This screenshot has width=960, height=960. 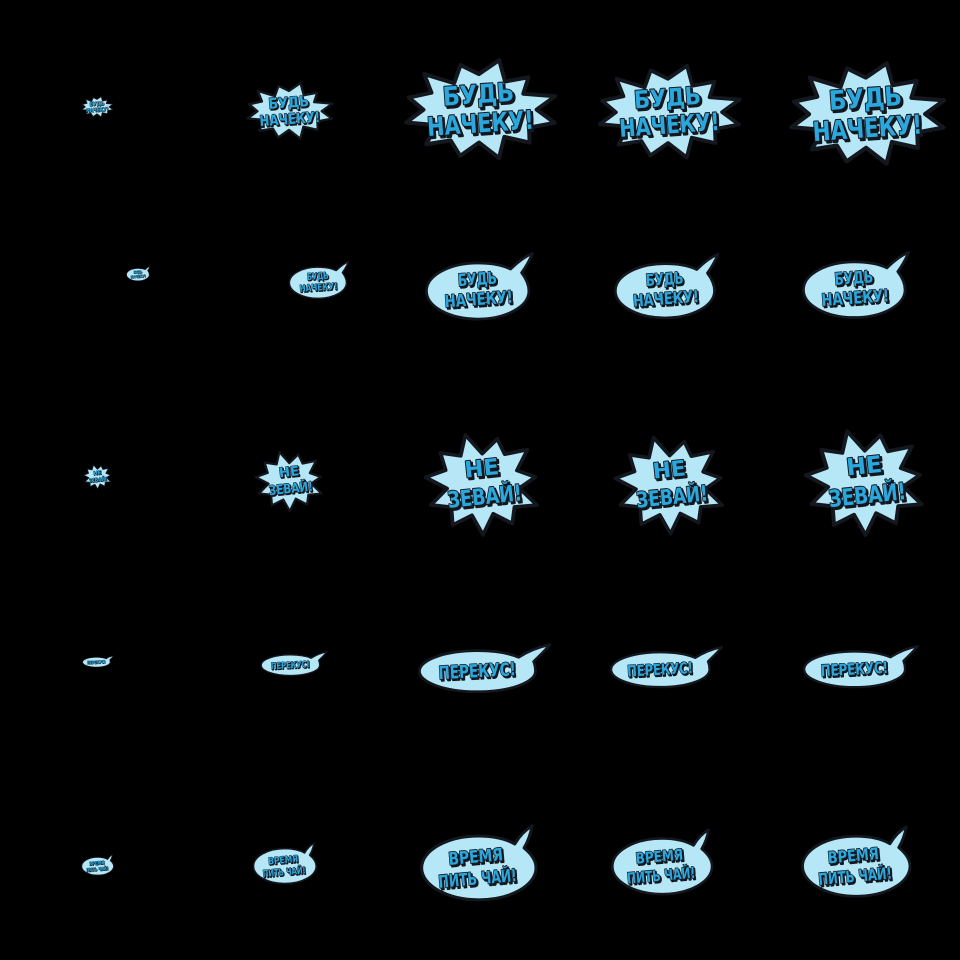 I want to click on sticker-vremya-pit-chay-cloud-size-3: ВРЕМЯ ПИТЬ ЧАЙ! ВРЕМЯ ПИТЬ ЧАЙ!, so click(x=485, y=863).